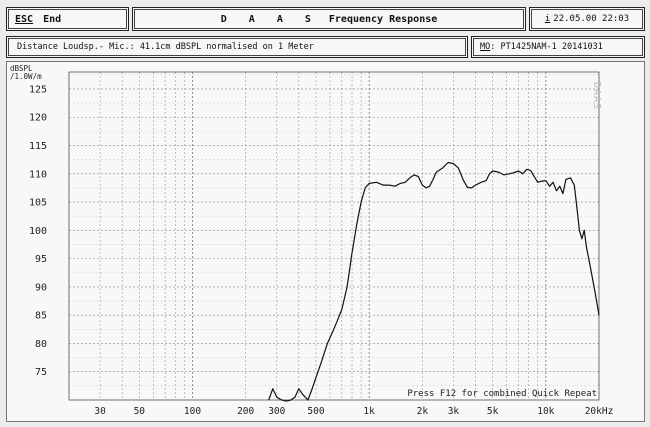 This screenshot has width=650, height=427. What do you see at coordinates (38, 203) in the screenshot?
I see `y-tick-label: 105` at bounding box center [38, 203].